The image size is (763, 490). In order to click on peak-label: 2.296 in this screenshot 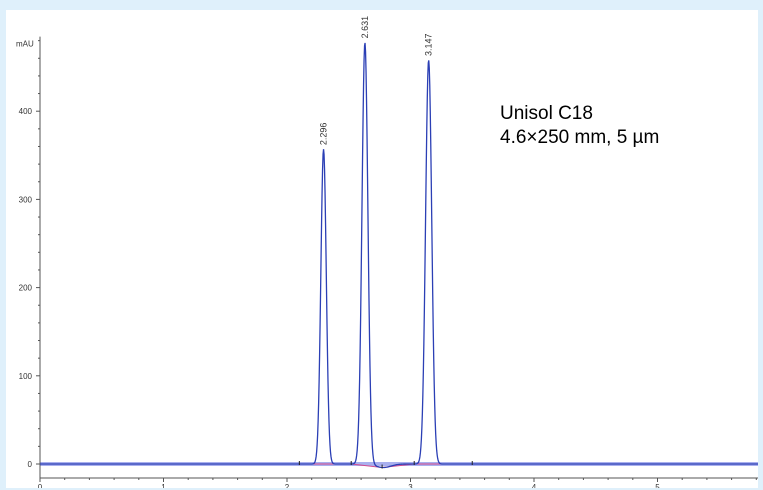, I will do `click(324, 134)`.